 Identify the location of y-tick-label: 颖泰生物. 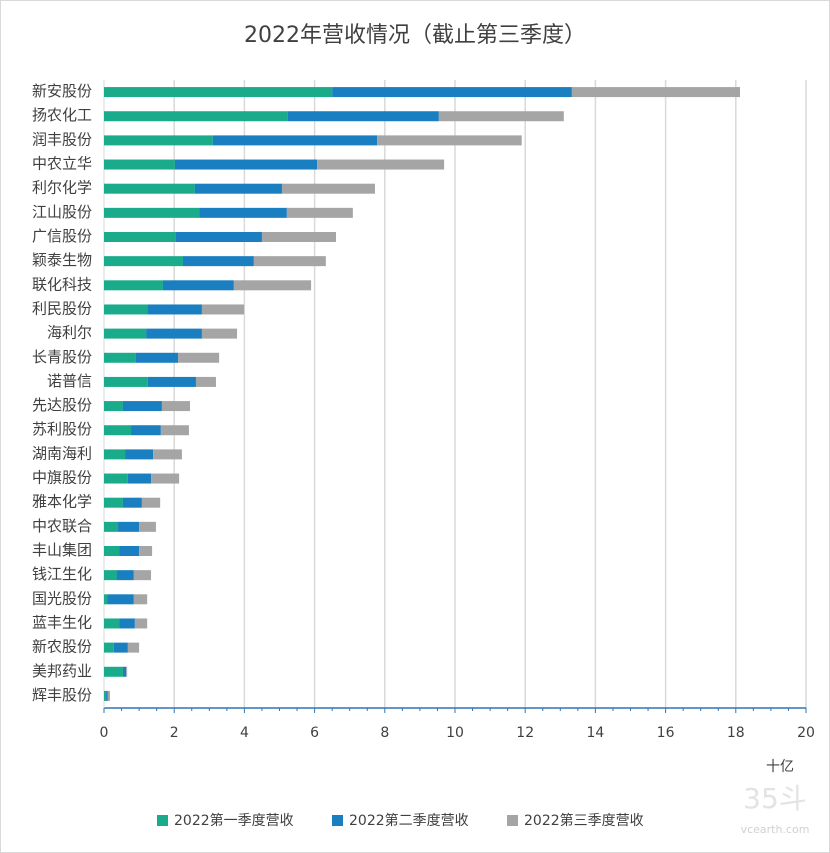
(62, 260).